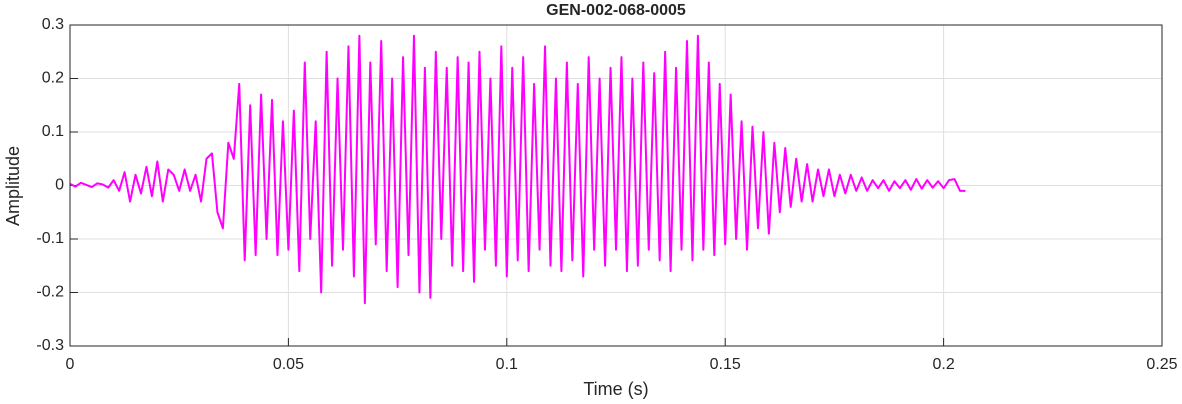 The height and width of the screenshot is (404, 1182). I want to click on x-tick-label: 0.1, so click(507, 364).